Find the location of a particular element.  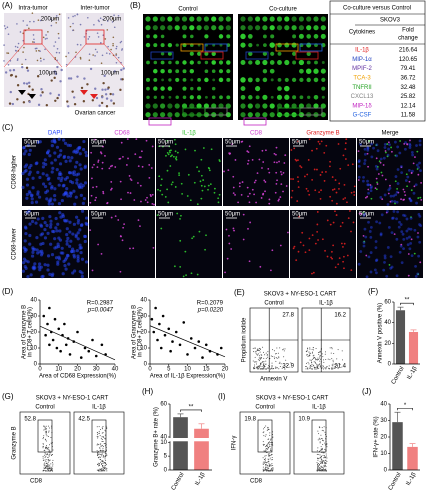

x-tick-label: 20 is located at coordinates (77, 370).